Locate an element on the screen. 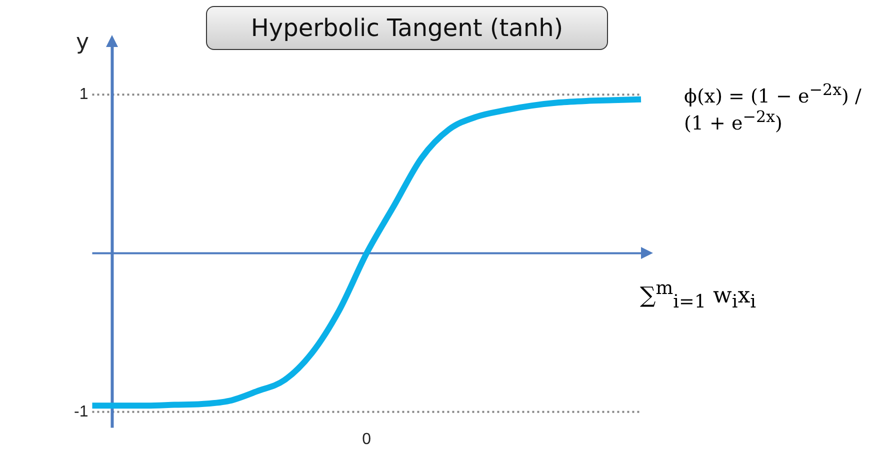 Image resolution: width=871 pixels, height=451 pixels. text: ϕ(x) = (1 − e$^{−2x}$) / (1 + e$^{−2x}$) is located at coordinates (773, 107).